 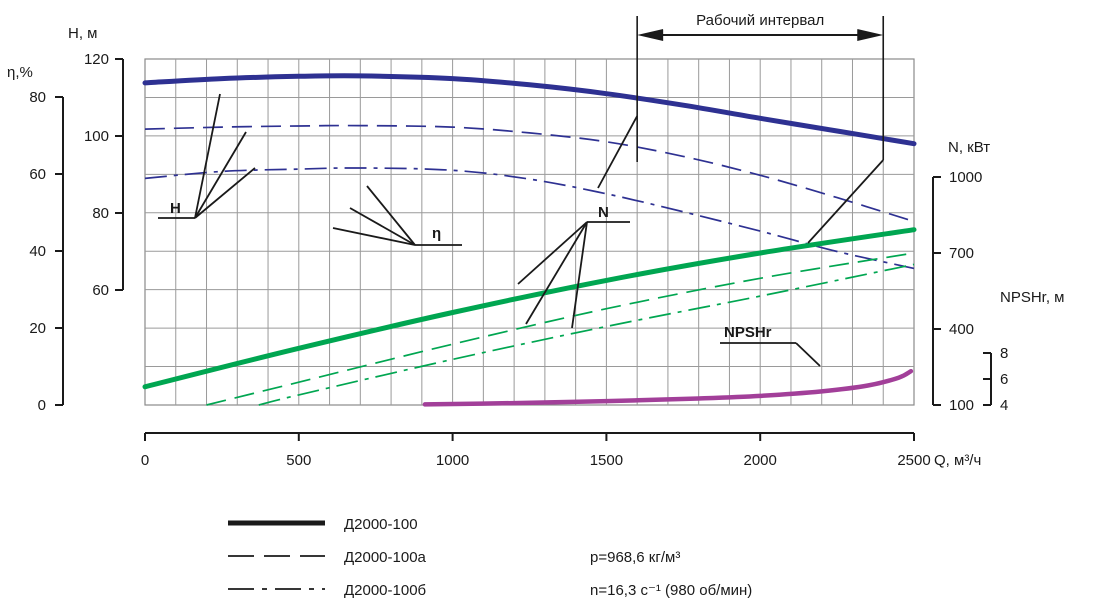 What do you see at coordinates (961, 329) in the screenshot?
I see `n-tick-label: 400` at bounding box center [961, 329].